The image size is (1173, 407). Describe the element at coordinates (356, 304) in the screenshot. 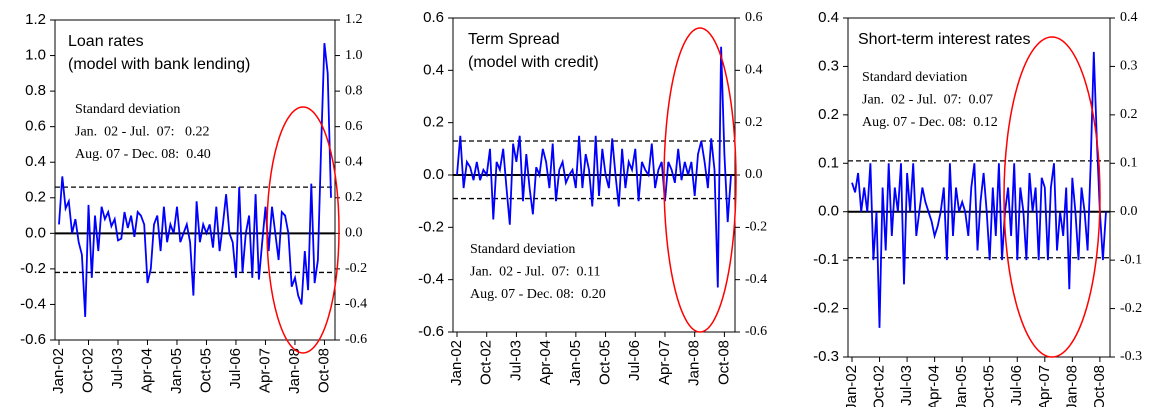

I see `y2-tick-label: -0.4` at that location.